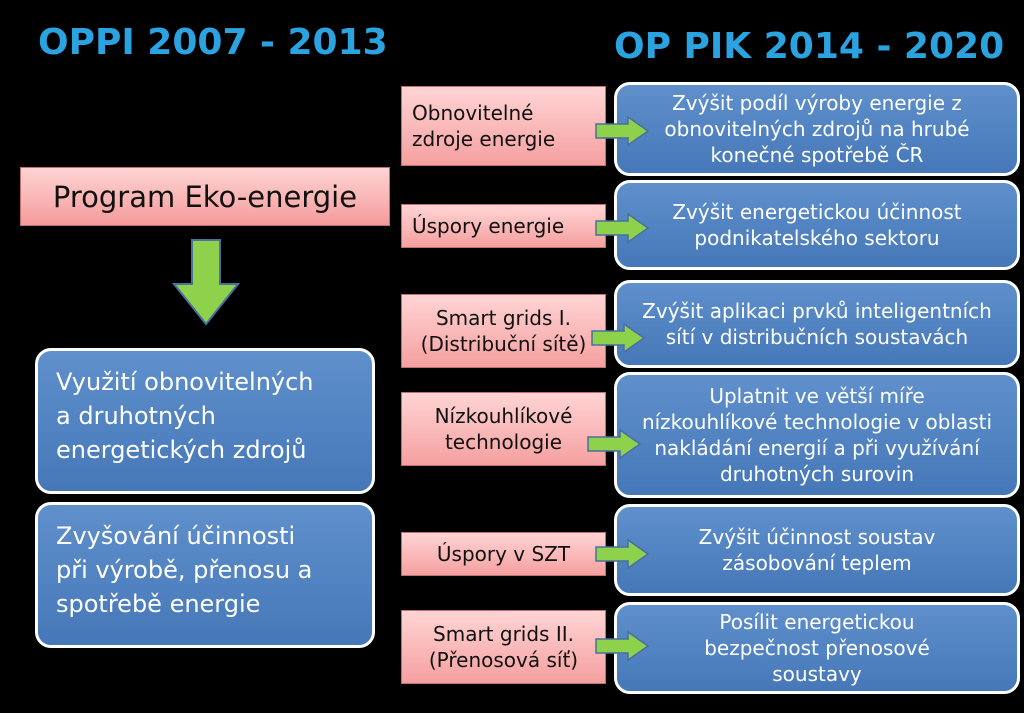 This screenshot has height=713, width=1024. I want to click on left-box-line: a druhotných, so click(136, 416).